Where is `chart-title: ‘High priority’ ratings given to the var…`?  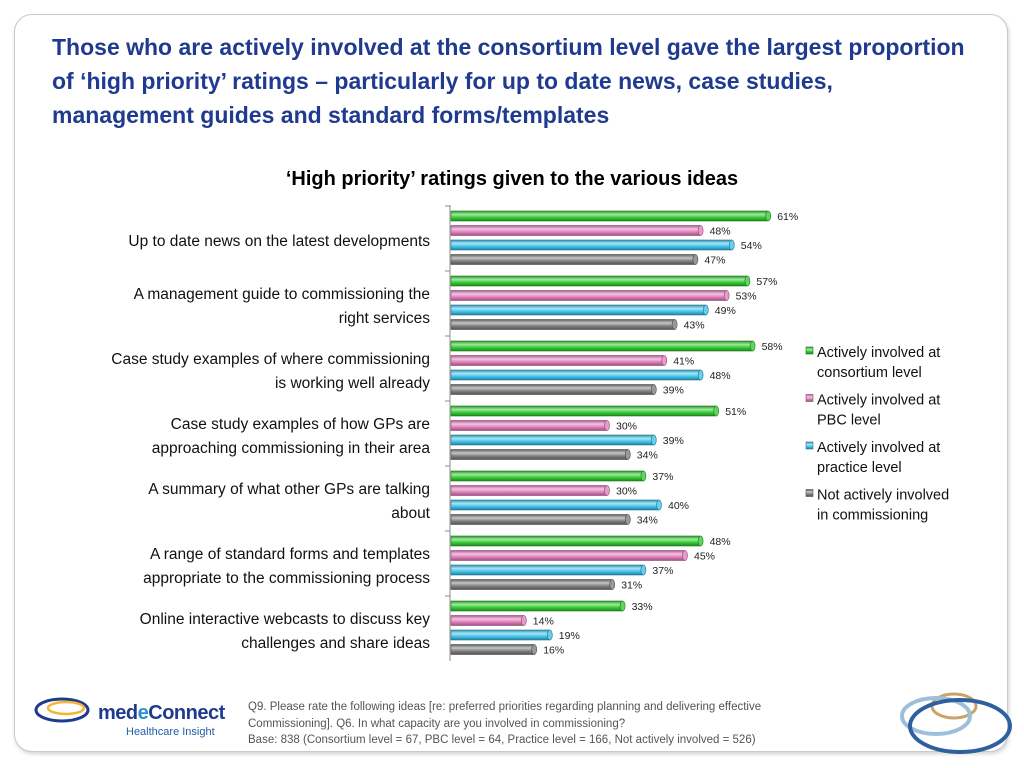
chart-title: ‘High priority’ ratings given to the var… is located at coordinates (512, 179).